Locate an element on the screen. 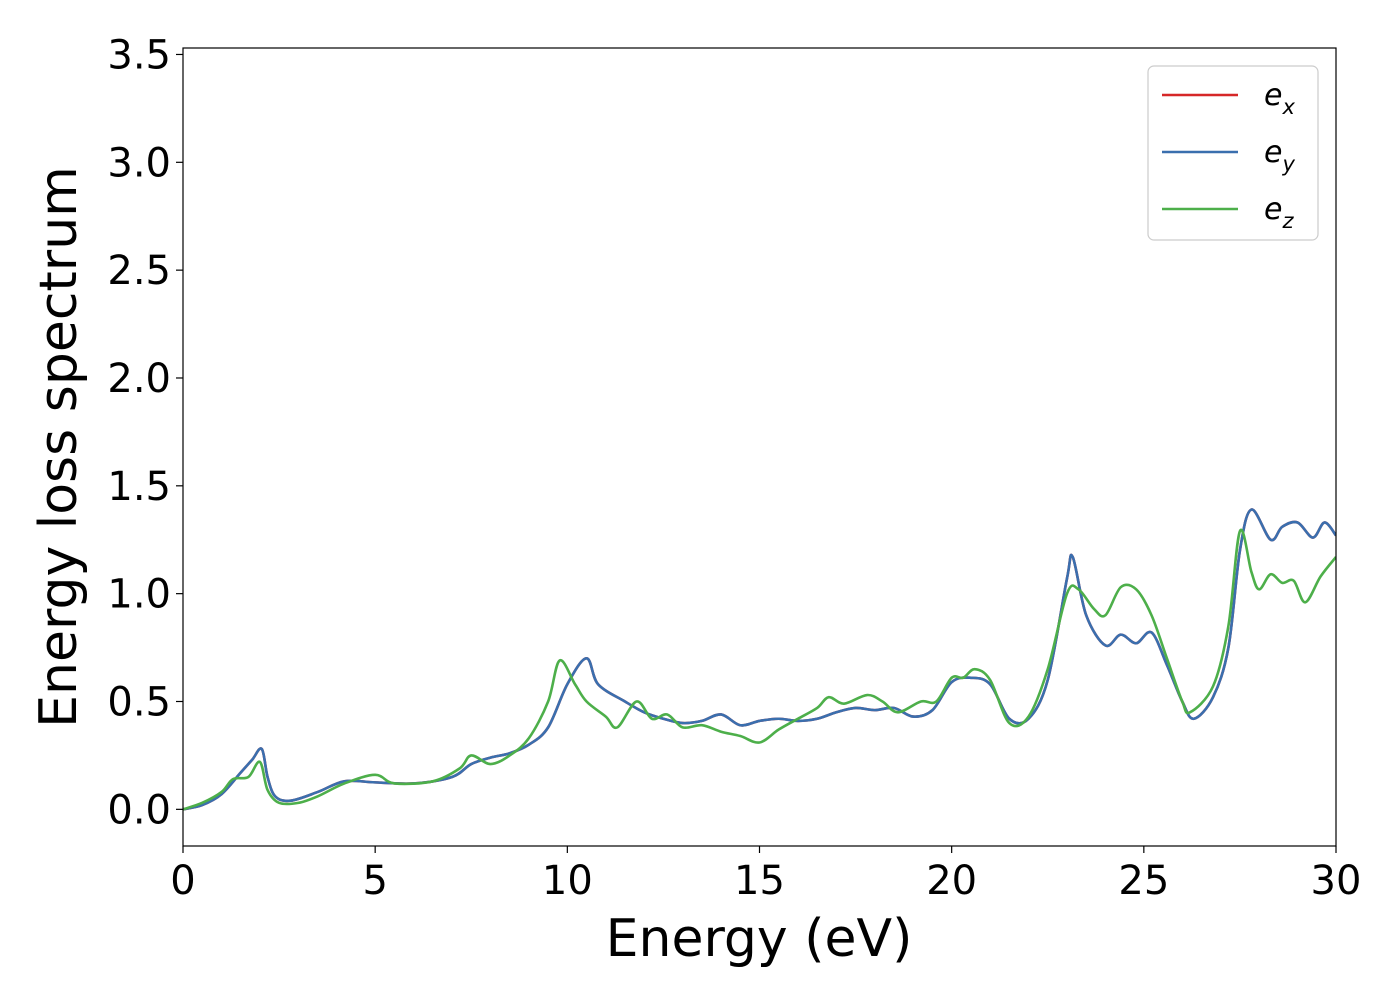 The image size is (1400, 1000). y-tick-label: 3.0 is located at coordinates (139, 163).